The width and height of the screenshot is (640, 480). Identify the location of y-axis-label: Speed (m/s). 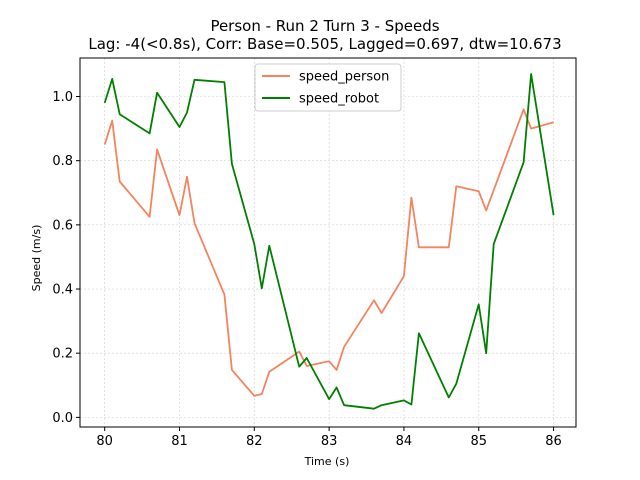
(36, 258).